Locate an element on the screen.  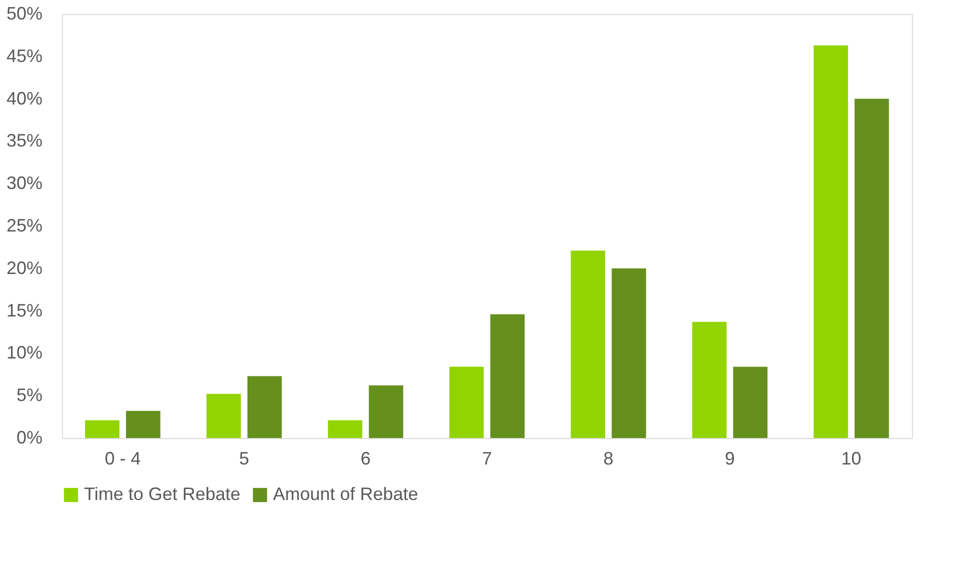
y-tick-label: 35% is located at coordinates (24, 140).